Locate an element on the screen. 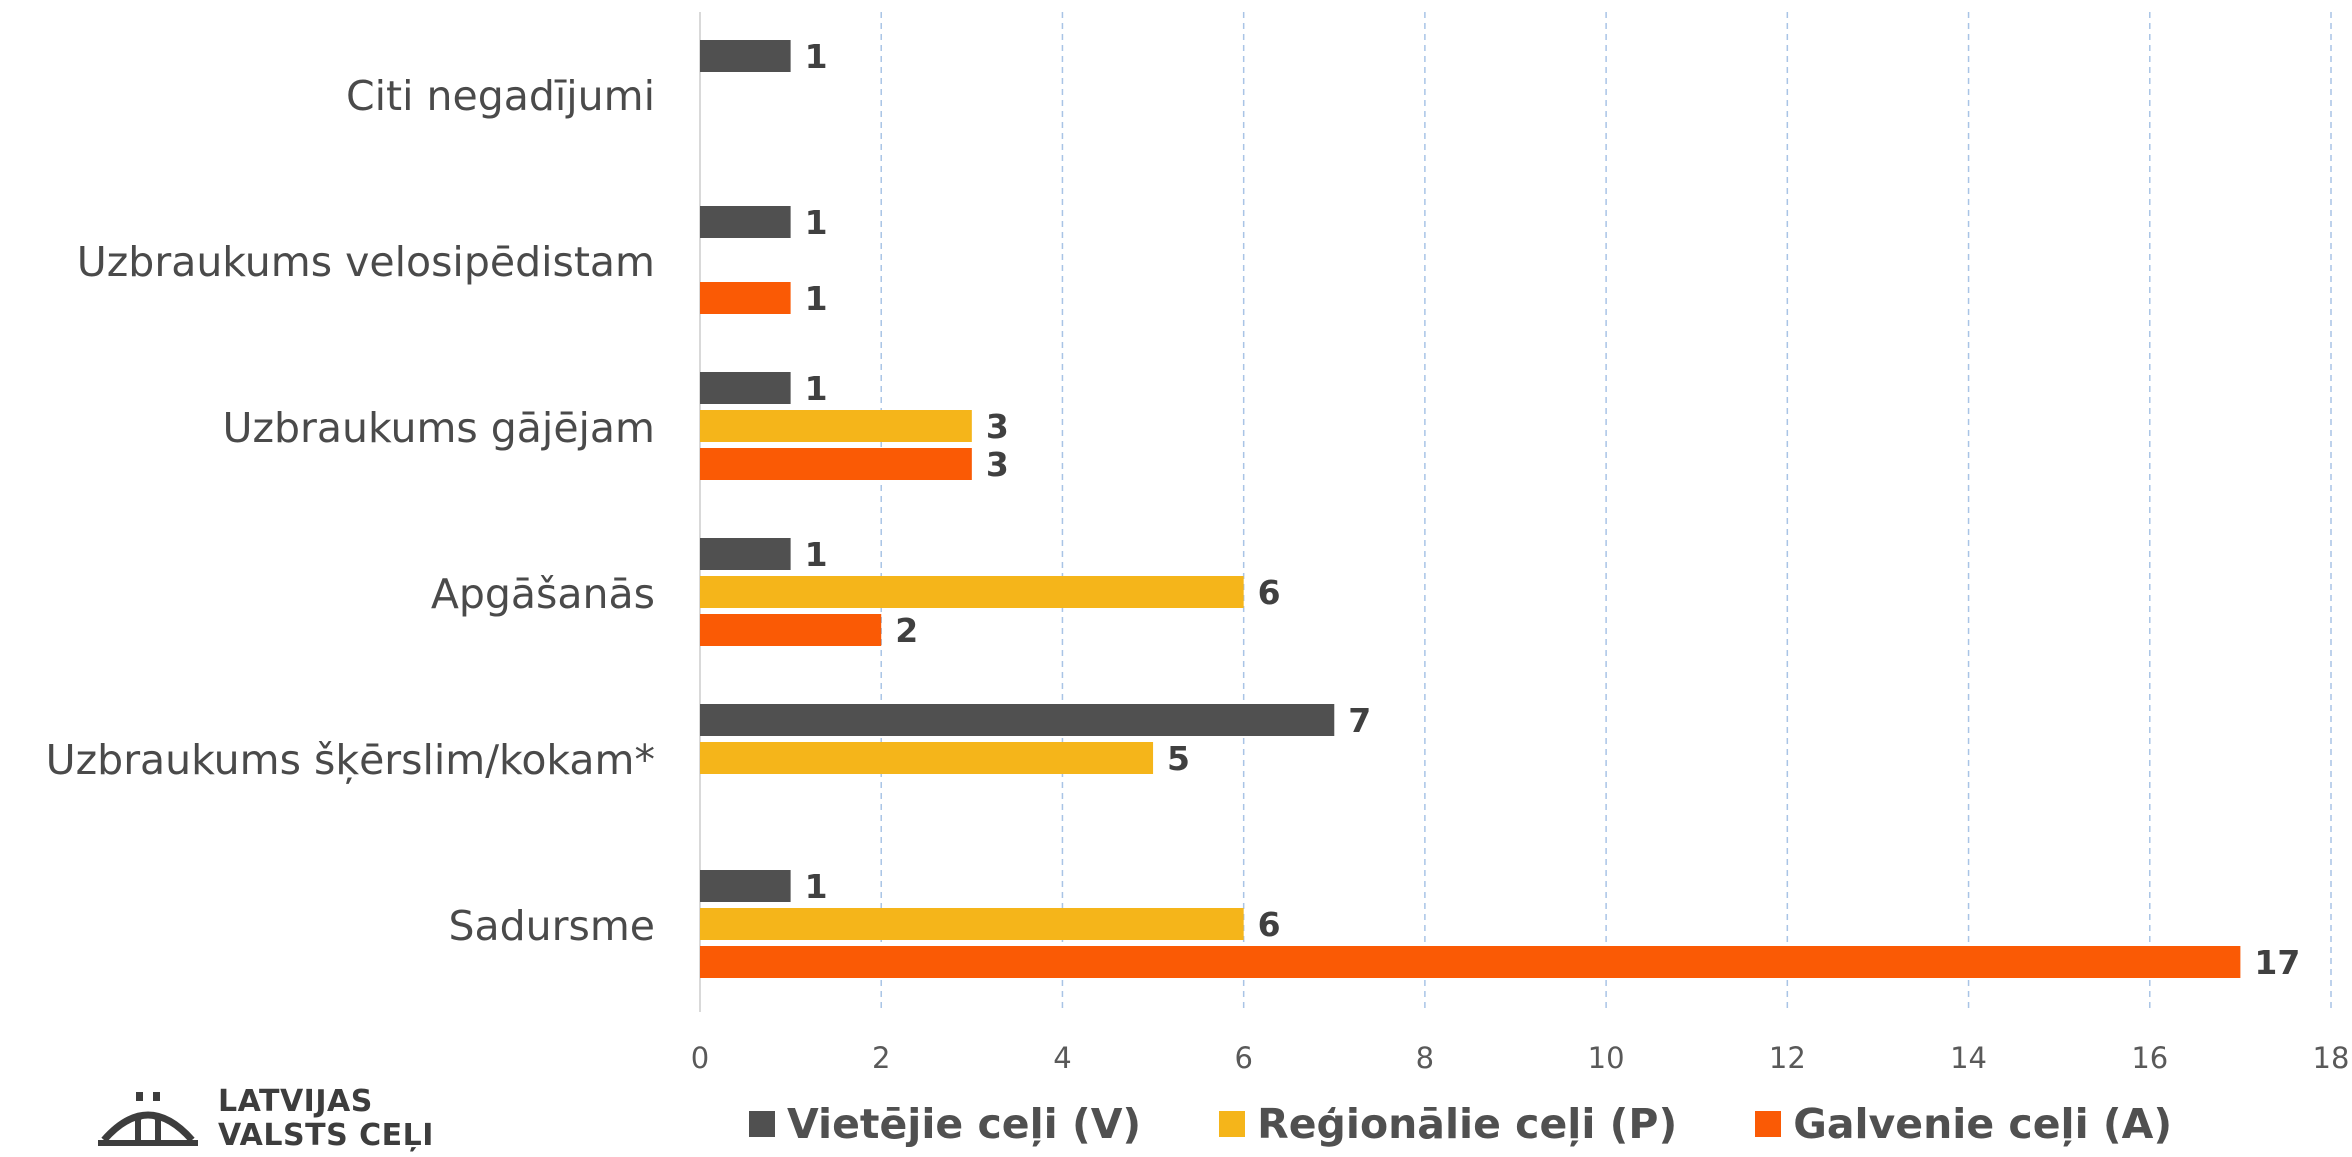 The height and width of the screenshot is (1157, 2352). tick-label-18: 18 is located at coordinates (2331, 1058).